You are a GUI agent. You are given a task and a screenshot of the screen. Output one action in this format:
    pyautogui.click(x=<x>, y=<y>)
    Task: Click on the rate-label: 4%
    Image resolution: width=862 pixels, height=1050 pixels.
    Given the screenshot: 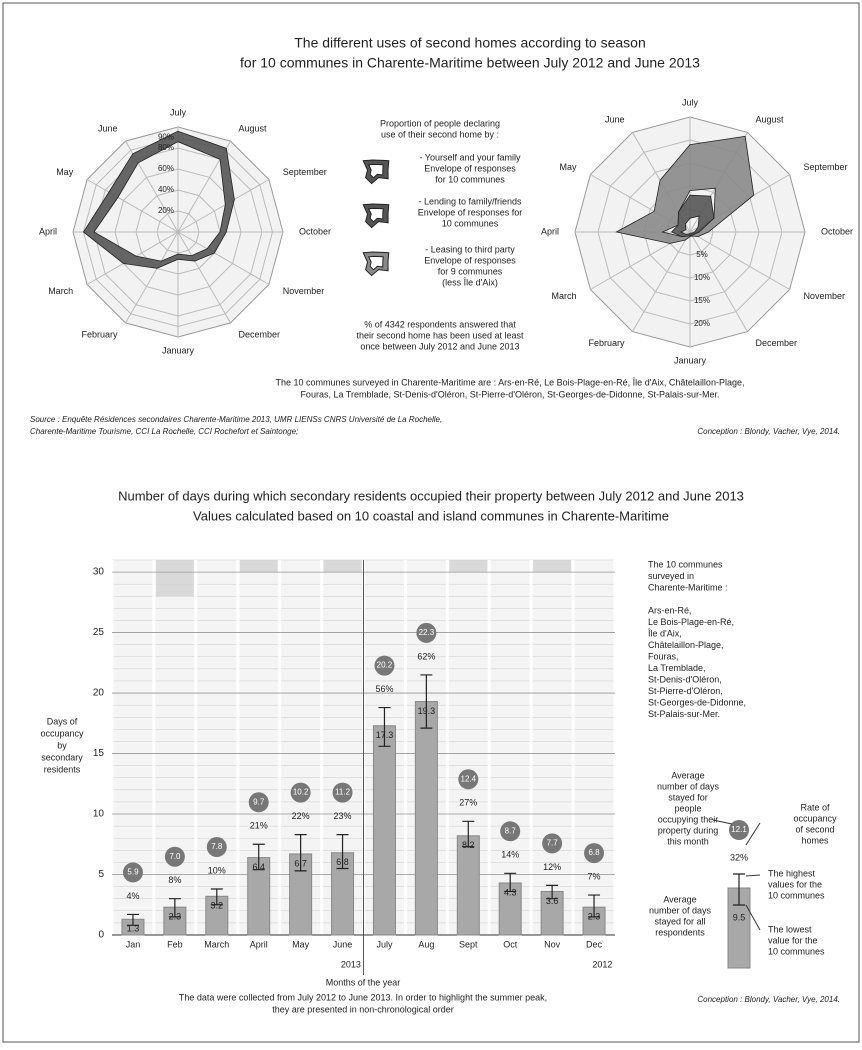 What is the action you would take?
    pyautogui.click(x=132, y=896)
    